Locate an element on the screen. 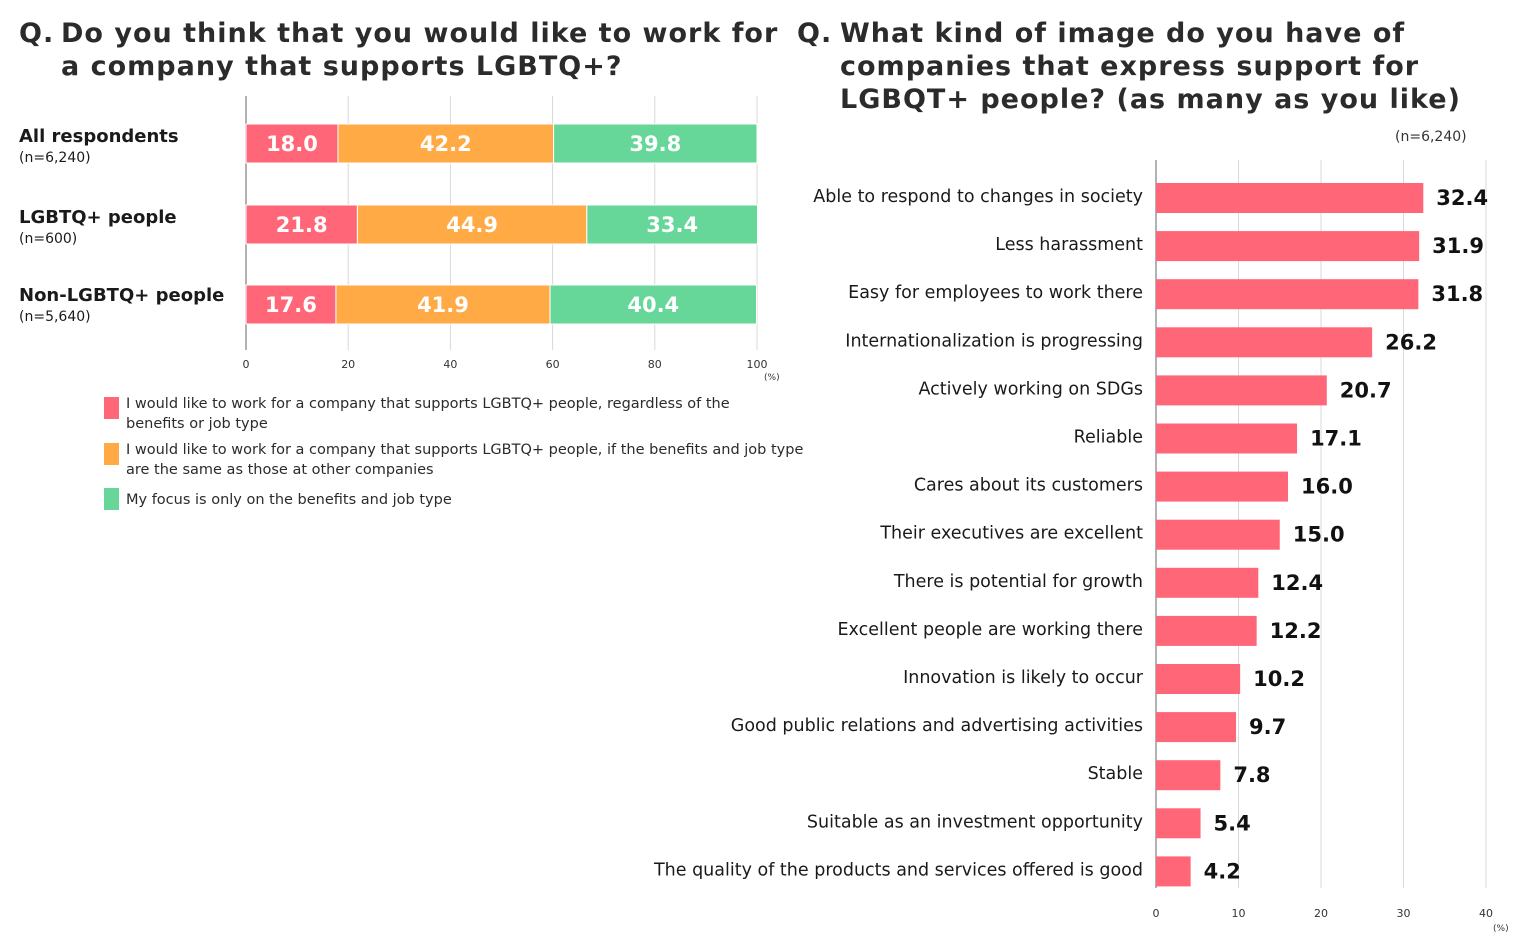 This screenshot has height=946, width=1537. row-label-lgbtq: LGBTQ+ people (n=600) is located at coordinates (98, 227).